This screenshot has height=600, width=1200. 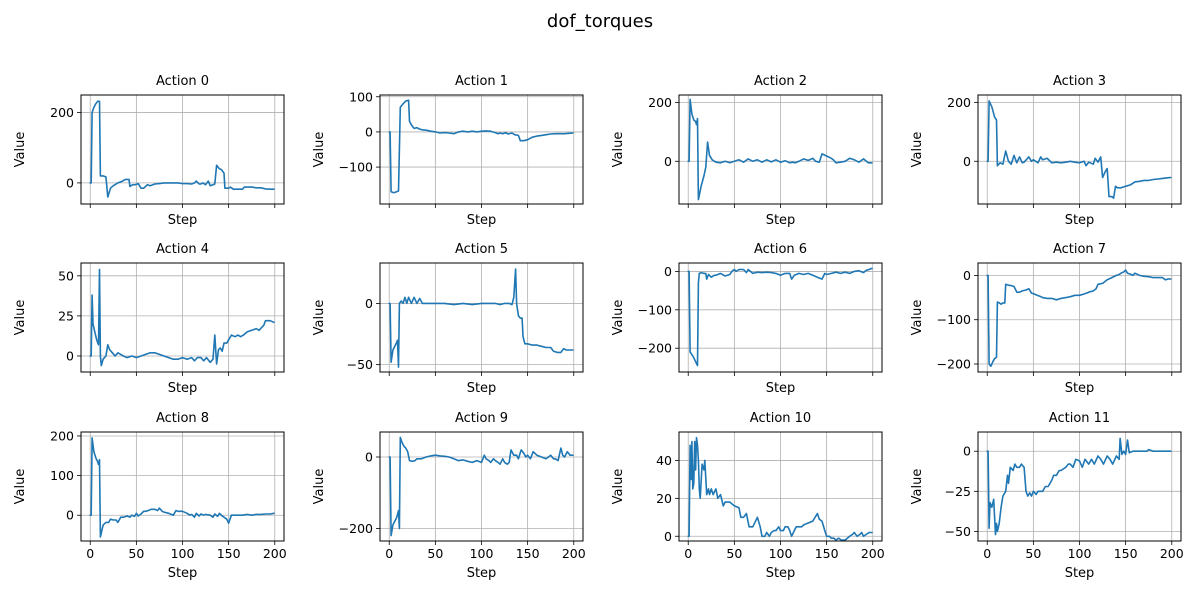 What do you see at coordinates (780, 249) in the screenshot?
I see `subplot-title: Action 6` at bounding box center [780, 249].